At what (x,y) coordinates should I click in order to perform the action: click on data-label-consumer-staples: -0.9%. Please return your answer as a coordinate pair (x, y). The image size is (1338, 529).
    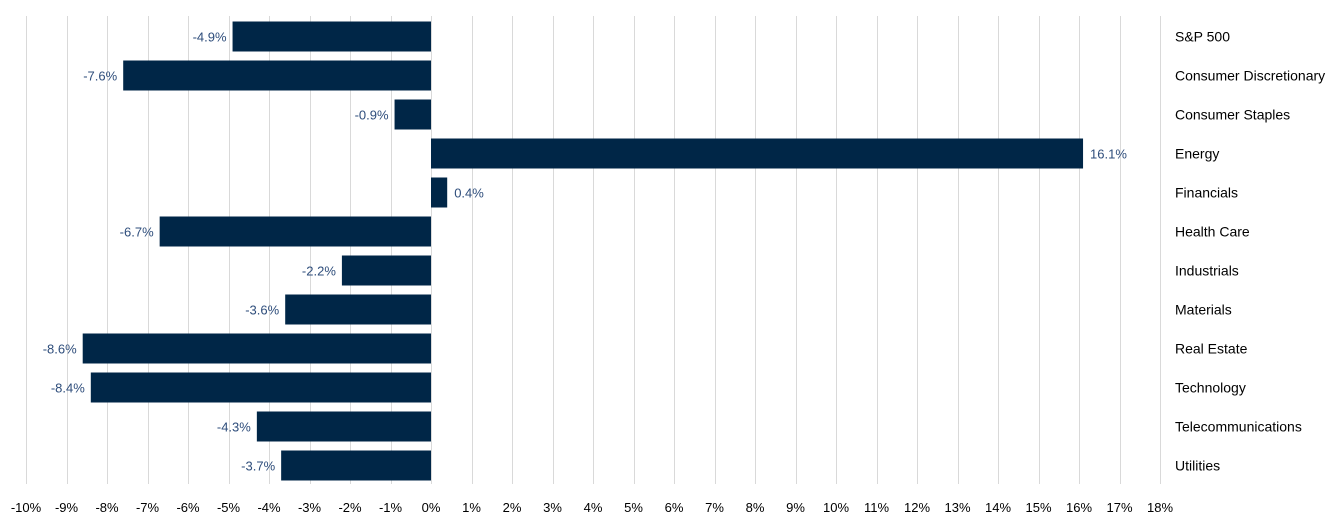
    Looking at the image, I should click on (372, 115).